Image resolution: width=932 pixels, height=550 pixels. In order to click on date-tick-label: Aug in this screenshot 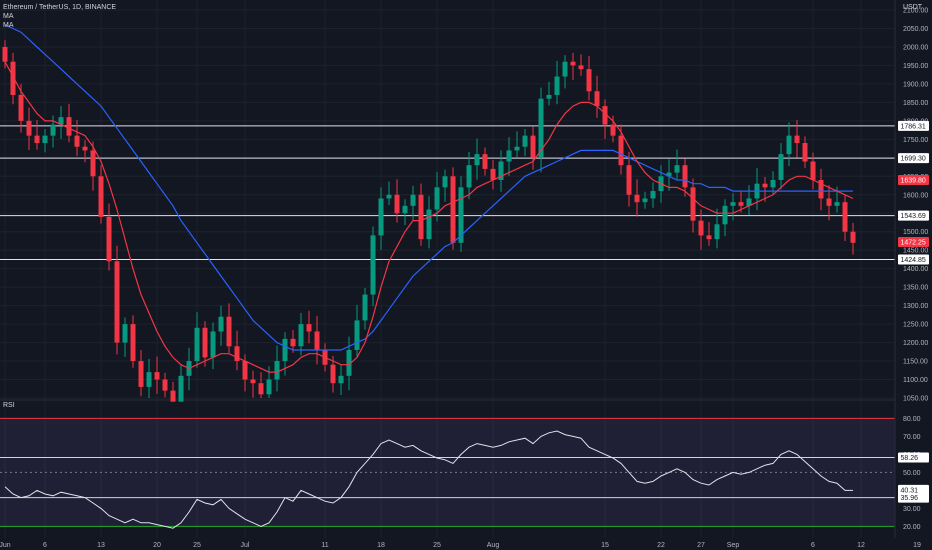, I will do `click(493, 545)`.